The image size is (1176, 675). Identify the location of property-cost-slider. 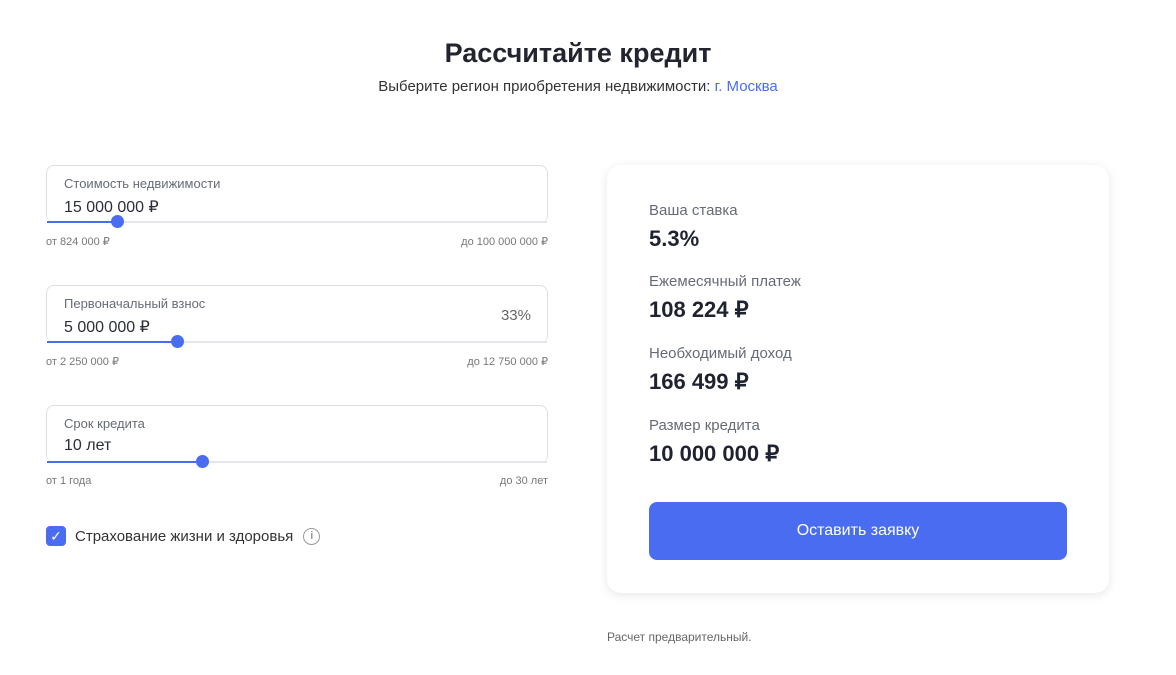
(297, 221).